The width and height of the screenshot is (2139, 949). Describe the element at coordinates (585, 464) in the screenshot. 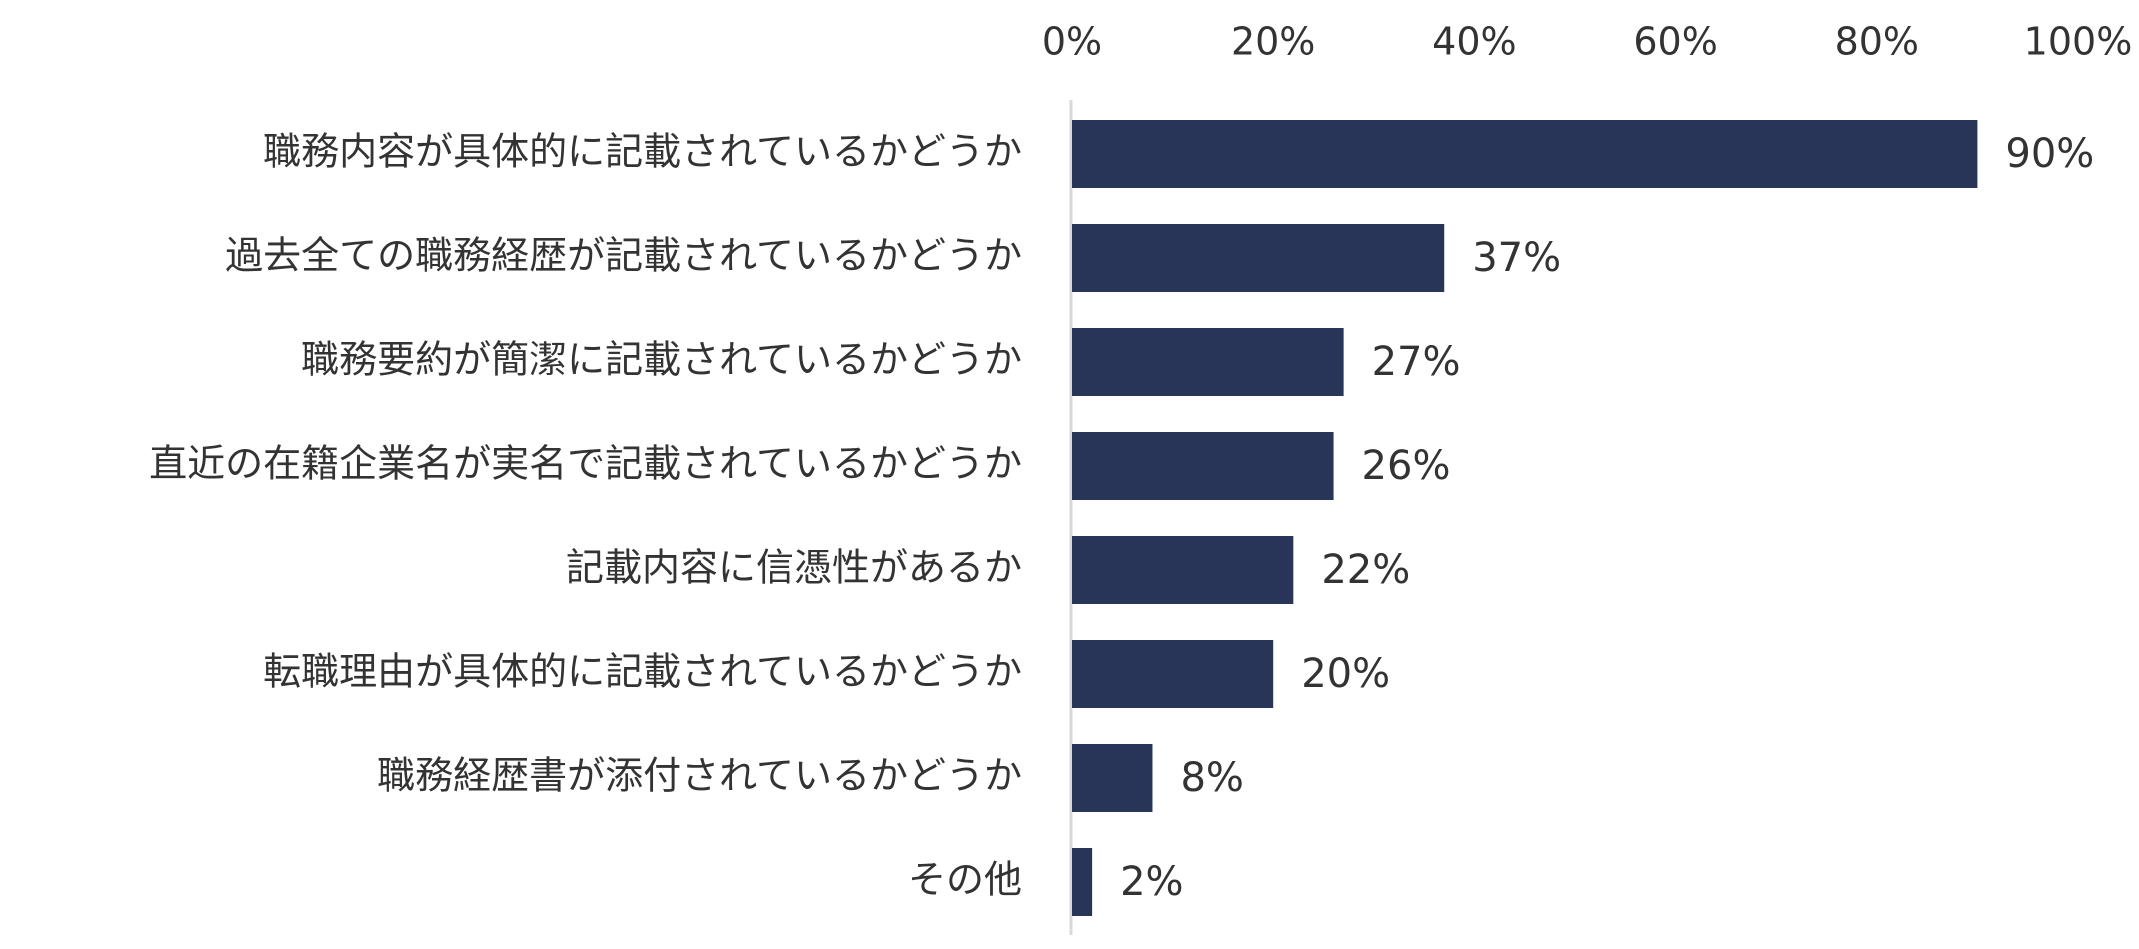

I see `category-label-4: 直近の在籍企業名が実名で記載されているかどうか` at that location.